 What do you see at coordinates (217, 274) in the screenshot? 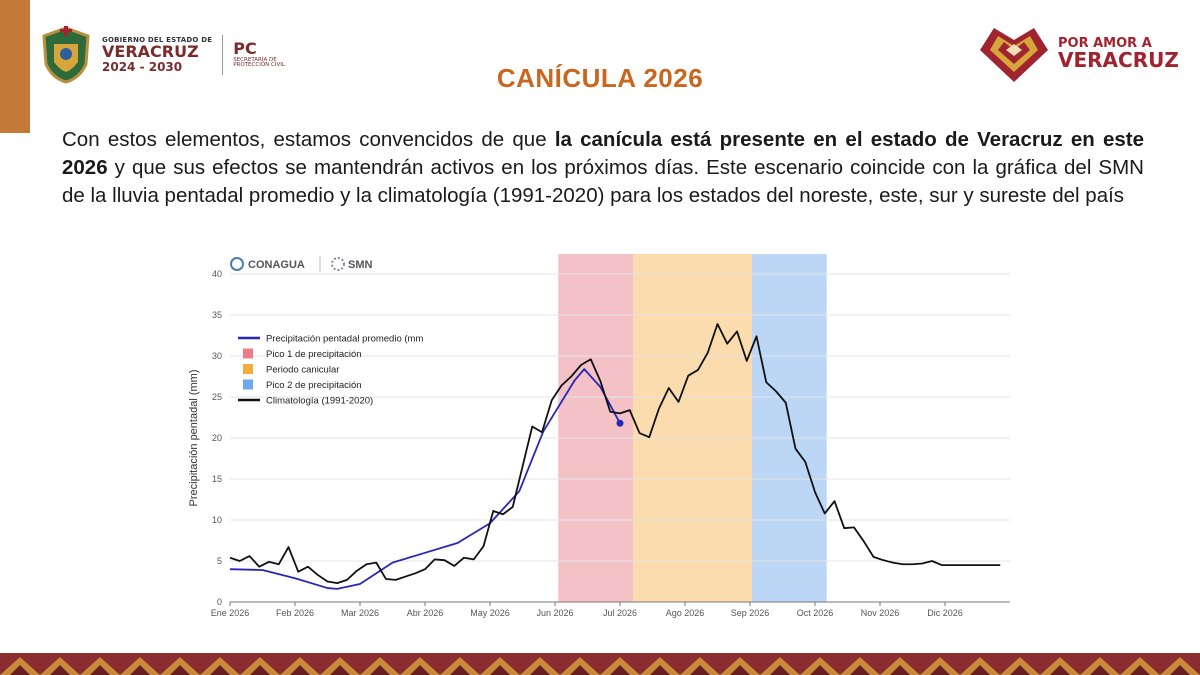
I see `y-tick-label: 40` at bounding box center [217, 274].